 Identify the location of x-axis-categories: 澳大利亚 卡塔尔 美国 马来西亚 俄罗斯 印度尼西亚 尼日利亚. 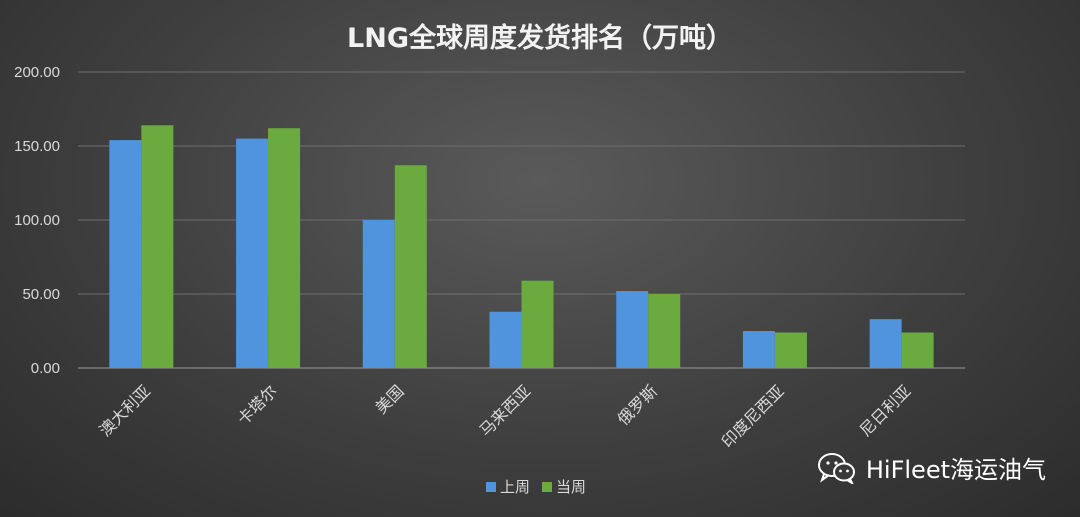
(504, 416).